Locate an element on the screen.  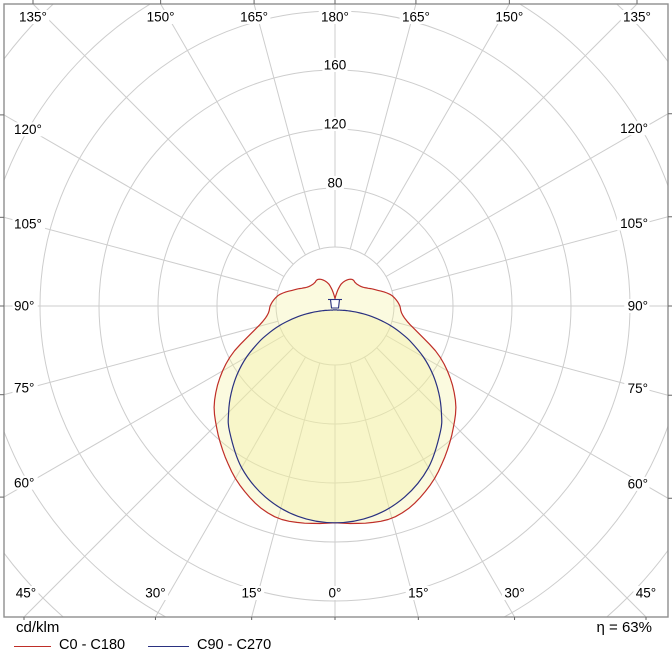
radial-value-label: 80 is located at coordinates (334, 183).